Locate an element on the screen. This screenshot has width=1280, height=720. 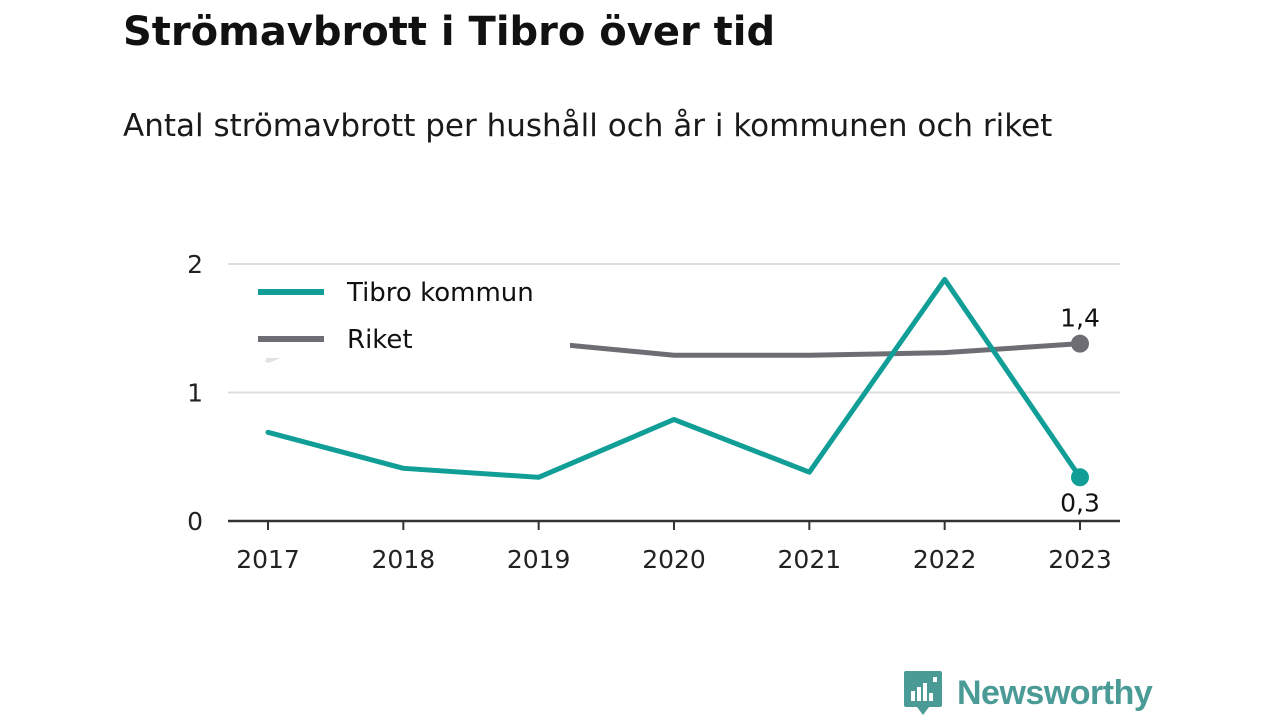
y-axis-tick-labels: 0 1 2 is located at coordinates (195, 393).